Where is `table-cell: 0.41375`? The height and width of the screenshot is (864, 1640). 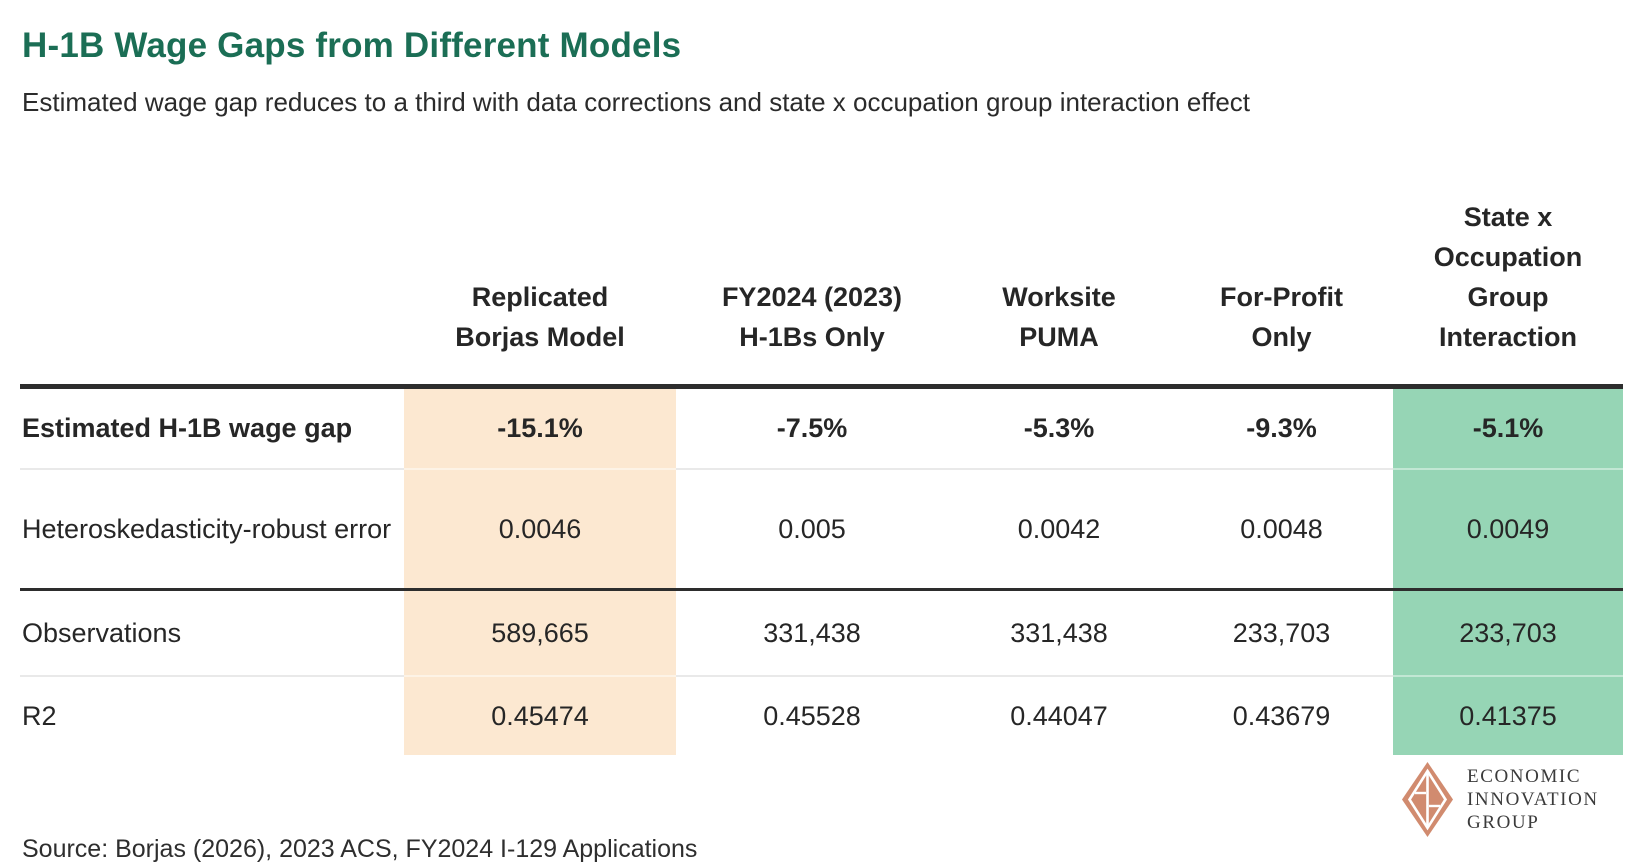 table-cell: 0.41375 is located at coordinates (1508, 715).